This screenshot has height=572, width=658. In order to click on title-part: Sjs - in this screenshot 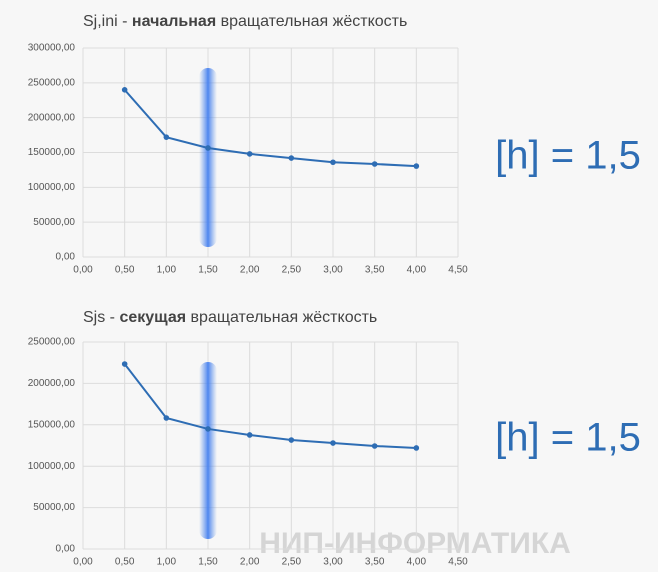, I will do `click(101, 317)`.